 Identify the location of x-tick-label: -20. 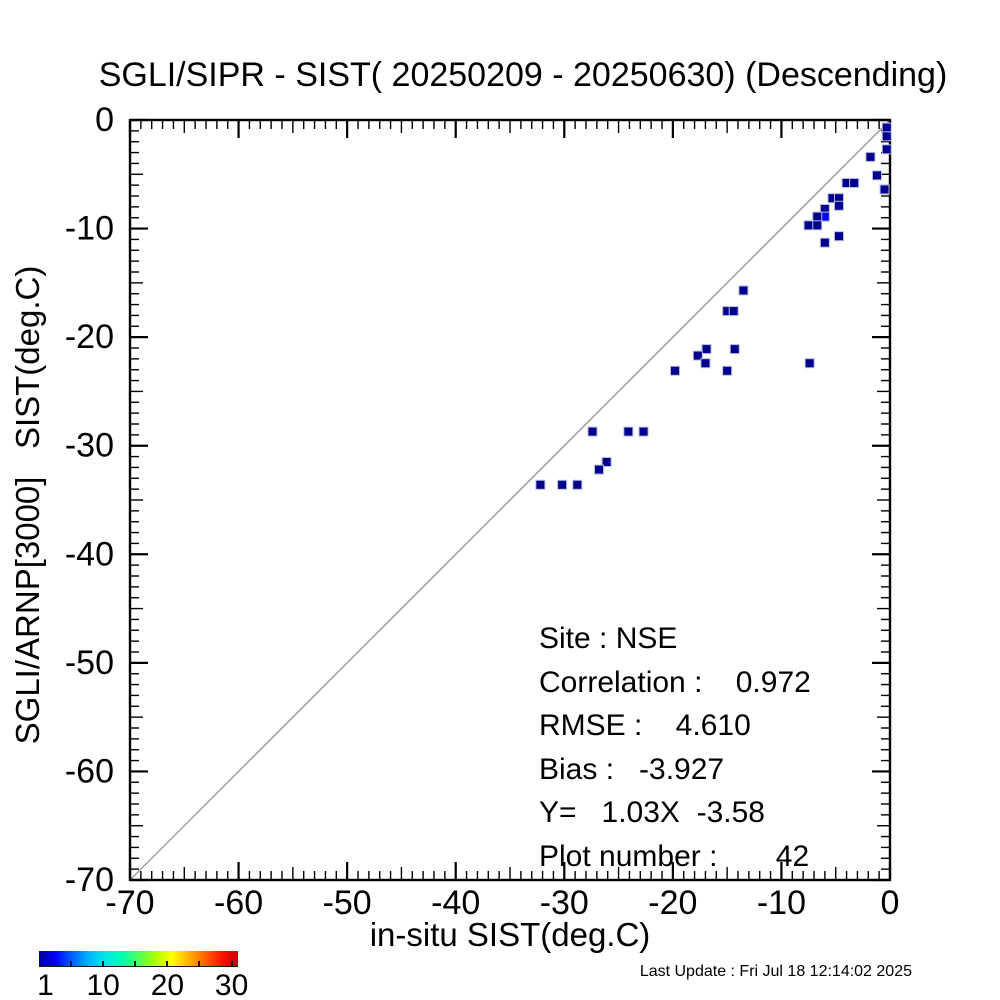
(672, 903).